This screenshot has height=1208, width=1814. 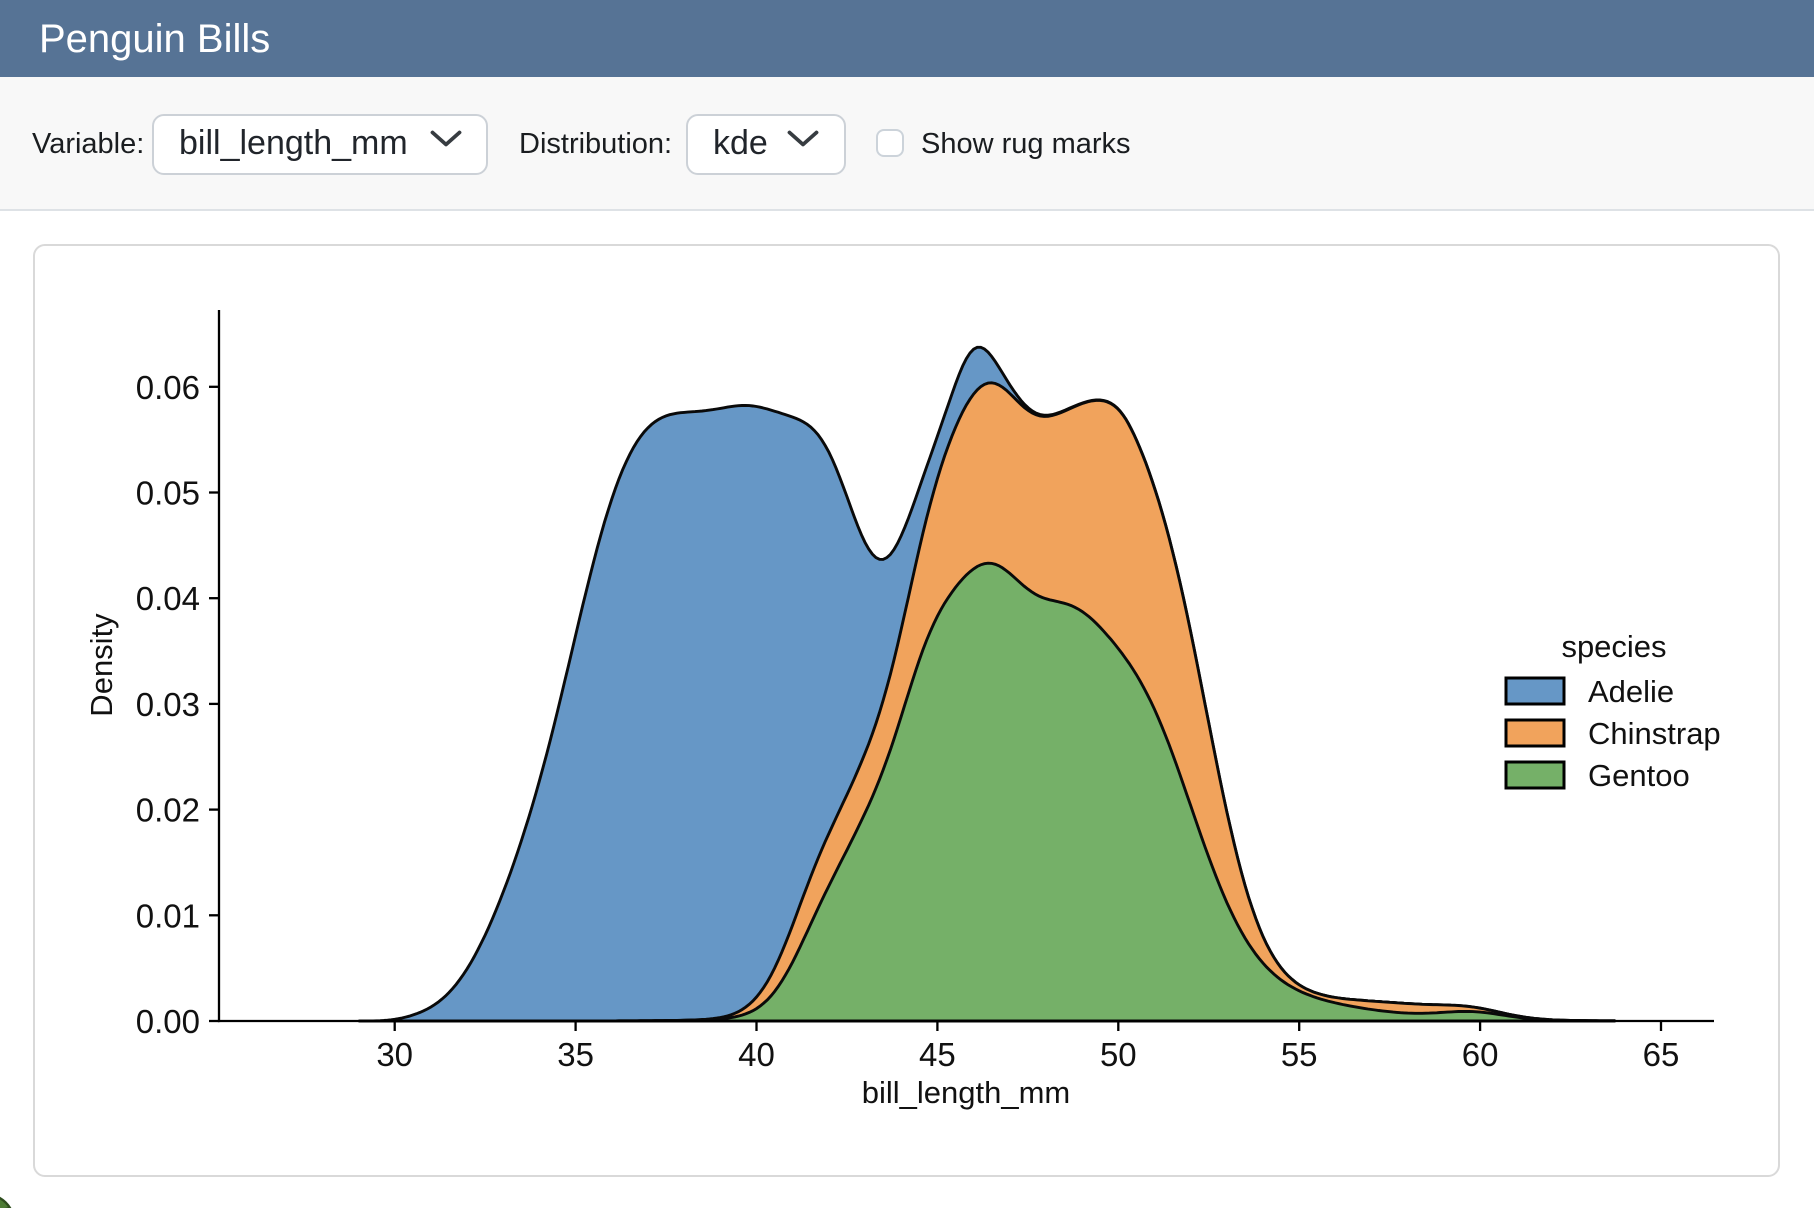 What do you see at coordinates (1118, 1054) in the screenshot?
I see `svg-text: 50` at bounding box center [1118, 1054].